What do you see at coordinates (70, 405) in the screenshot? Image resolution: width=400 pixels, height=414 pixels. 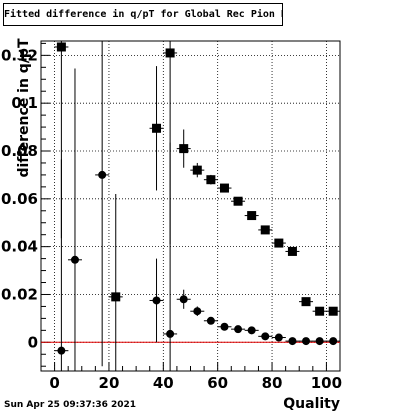 I see `timestamp-footer: Sun Apr 25 09:37:36 2021` at bounding box center [70, 405].